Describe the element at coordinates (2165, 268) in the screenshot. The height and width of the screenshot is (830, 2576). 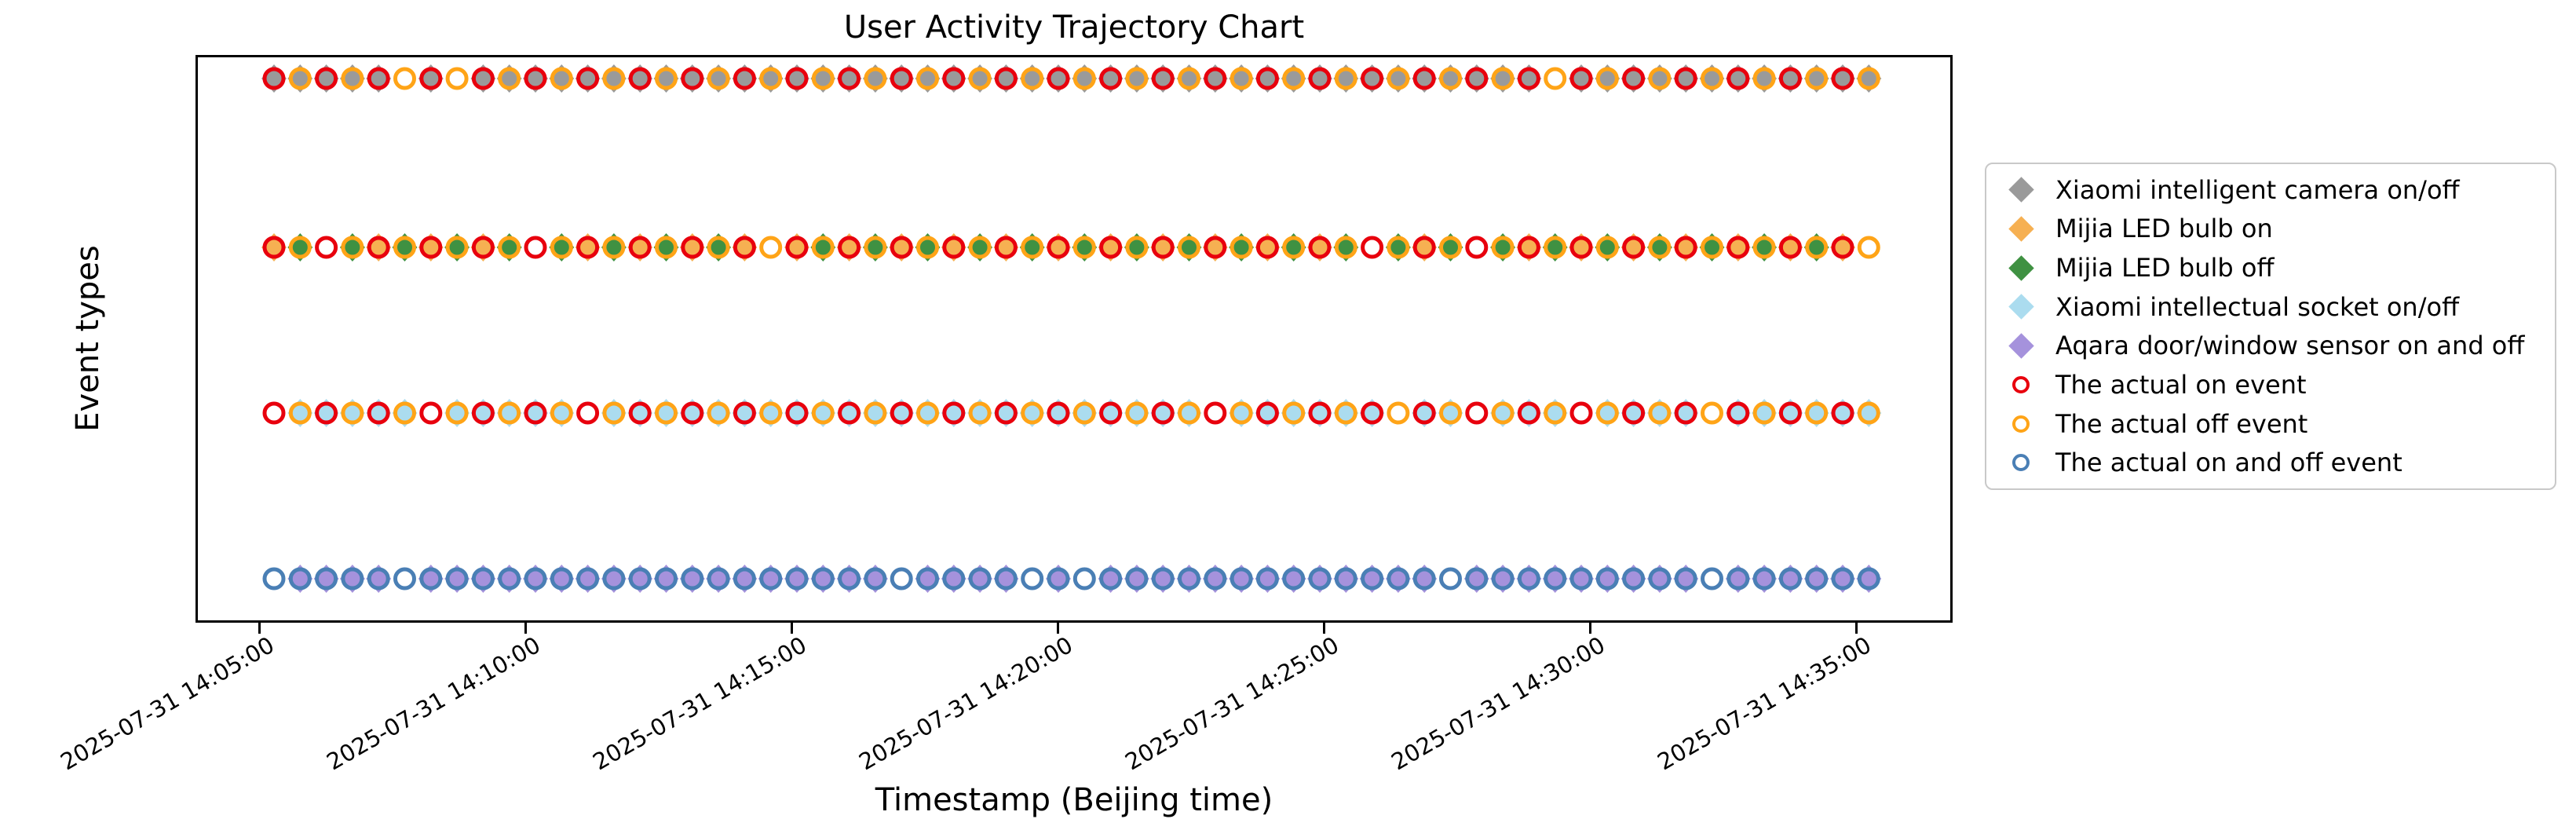
I see `legend-label: Mijia LED bulb off` at that location.